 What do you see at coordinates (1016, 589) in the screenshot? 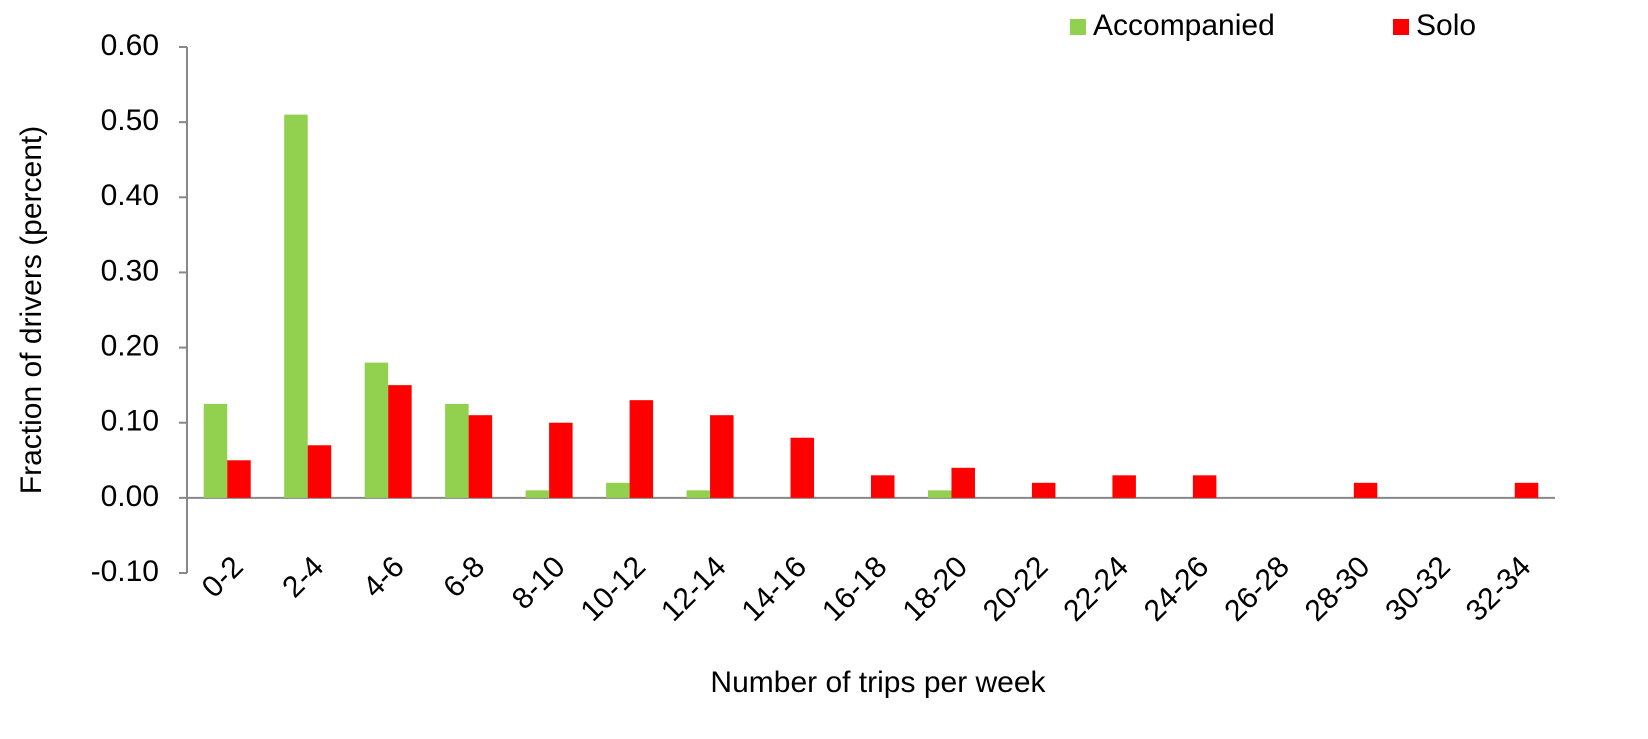
I see `x-tick-label: 20-22` at bounding box center [1016, 589].